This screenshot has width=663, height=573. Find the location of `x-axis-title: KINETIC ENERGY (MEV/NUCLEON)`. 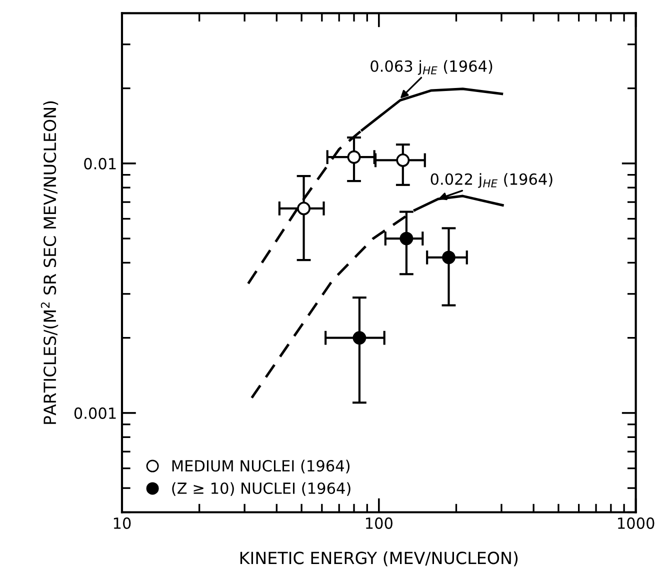

x-axis-title: KINETIC ENERGY (MEV/NUCLEON) is located at coordinates (379, 558).